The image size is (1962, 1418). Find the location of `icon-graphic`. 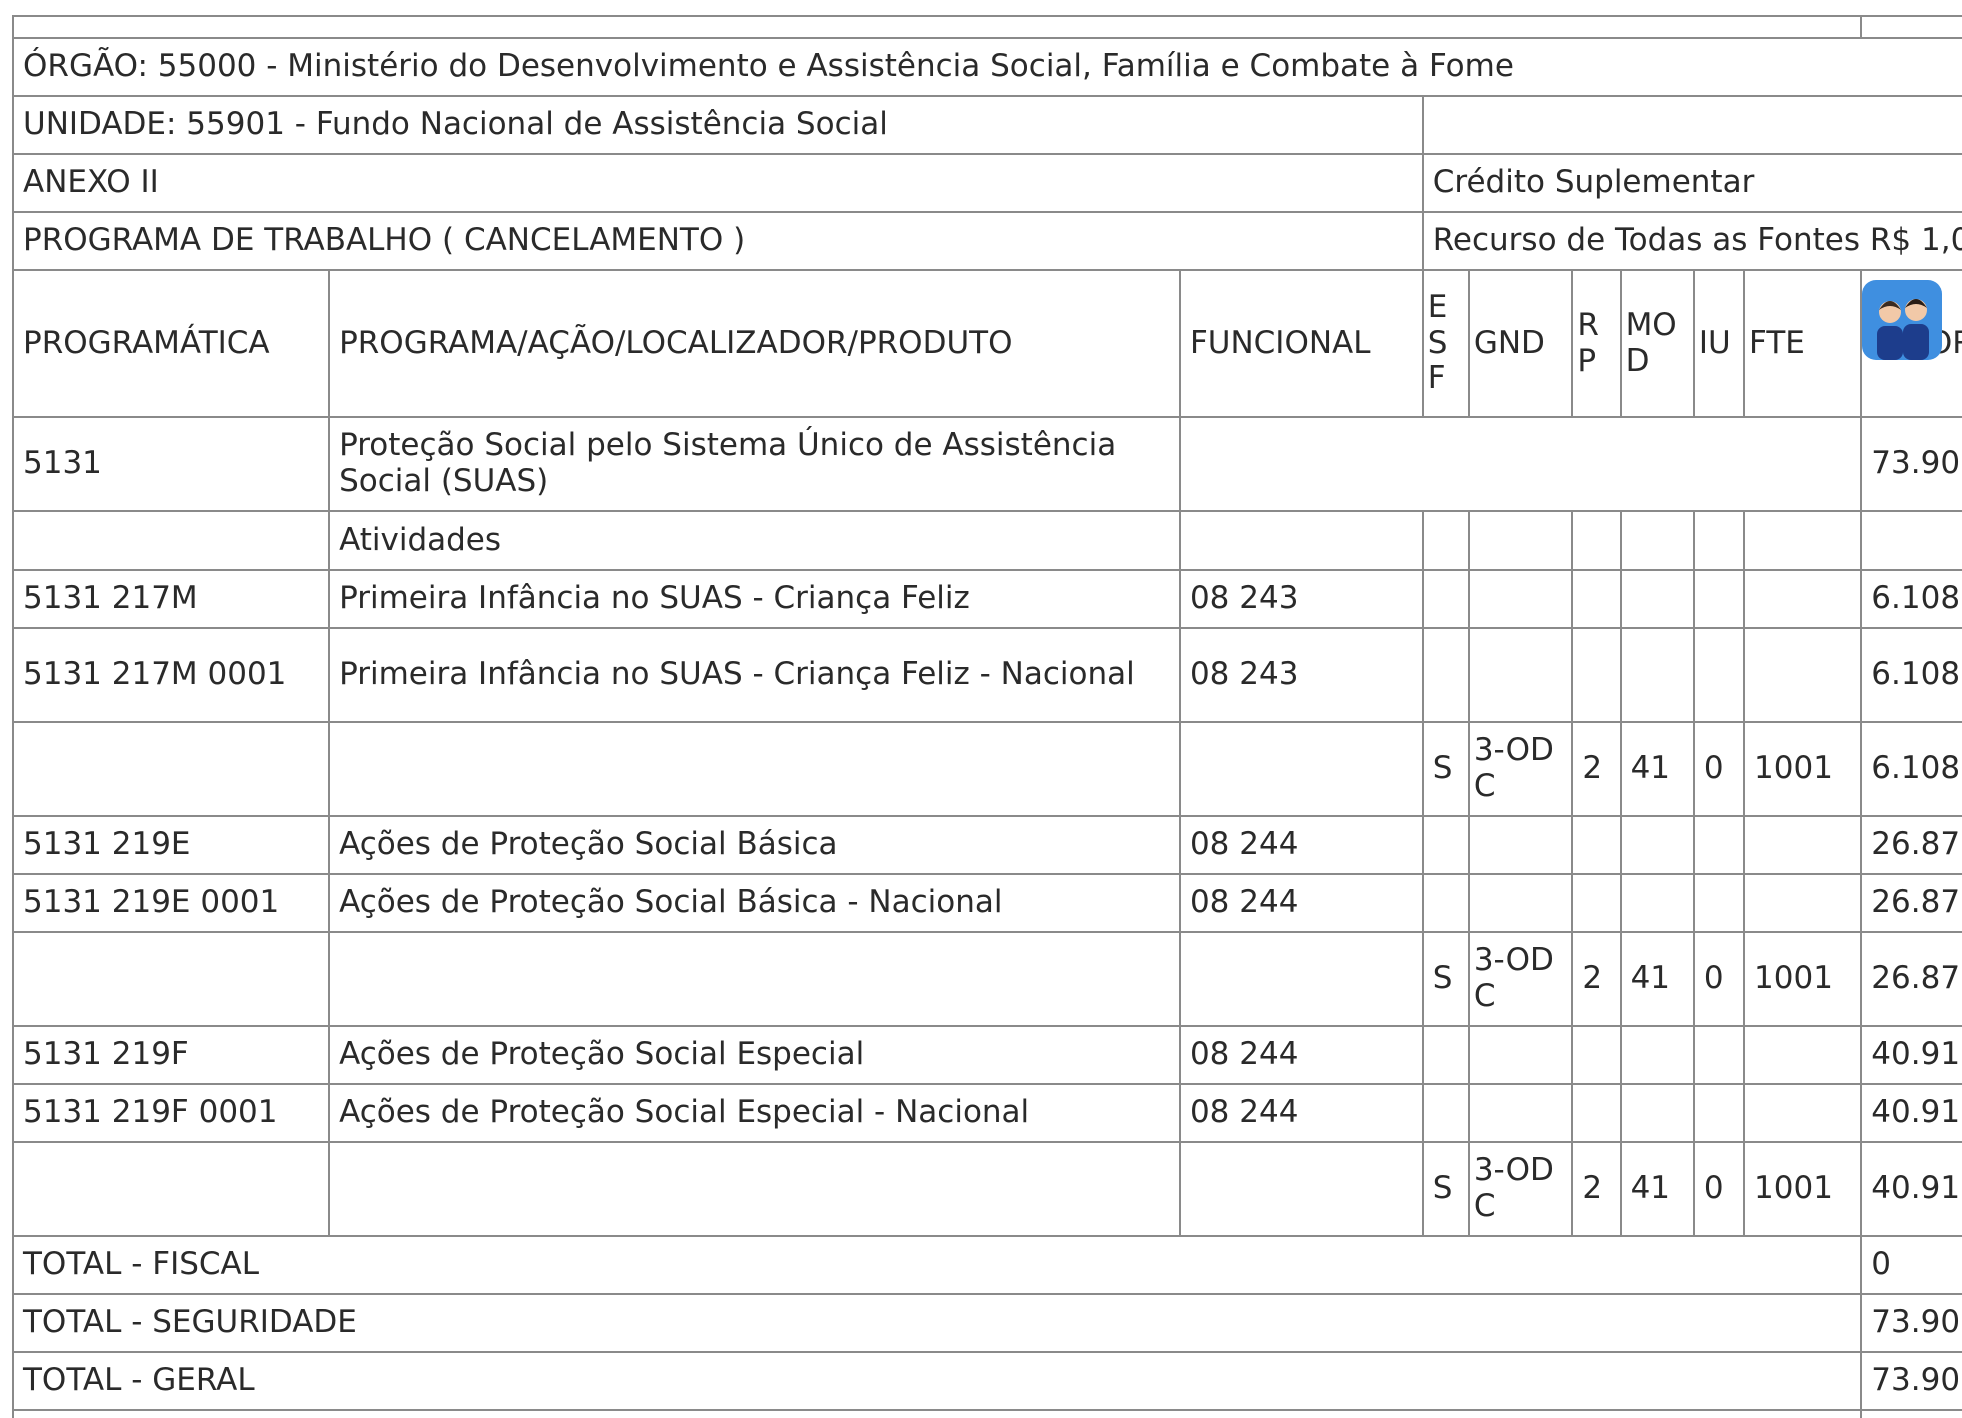

icon-graphic is located at coordinates (1903, 329).